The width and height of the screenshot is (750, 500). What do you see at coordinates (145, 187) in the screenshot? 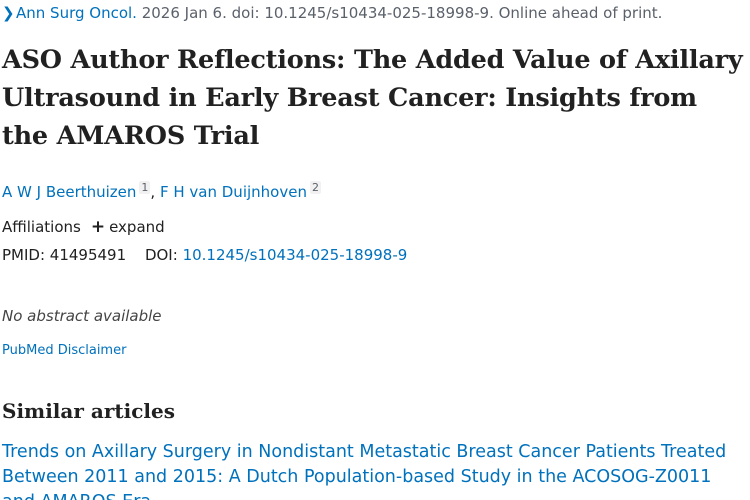
I see `affiliation-ref: 1` at bounding box center [145, 187].